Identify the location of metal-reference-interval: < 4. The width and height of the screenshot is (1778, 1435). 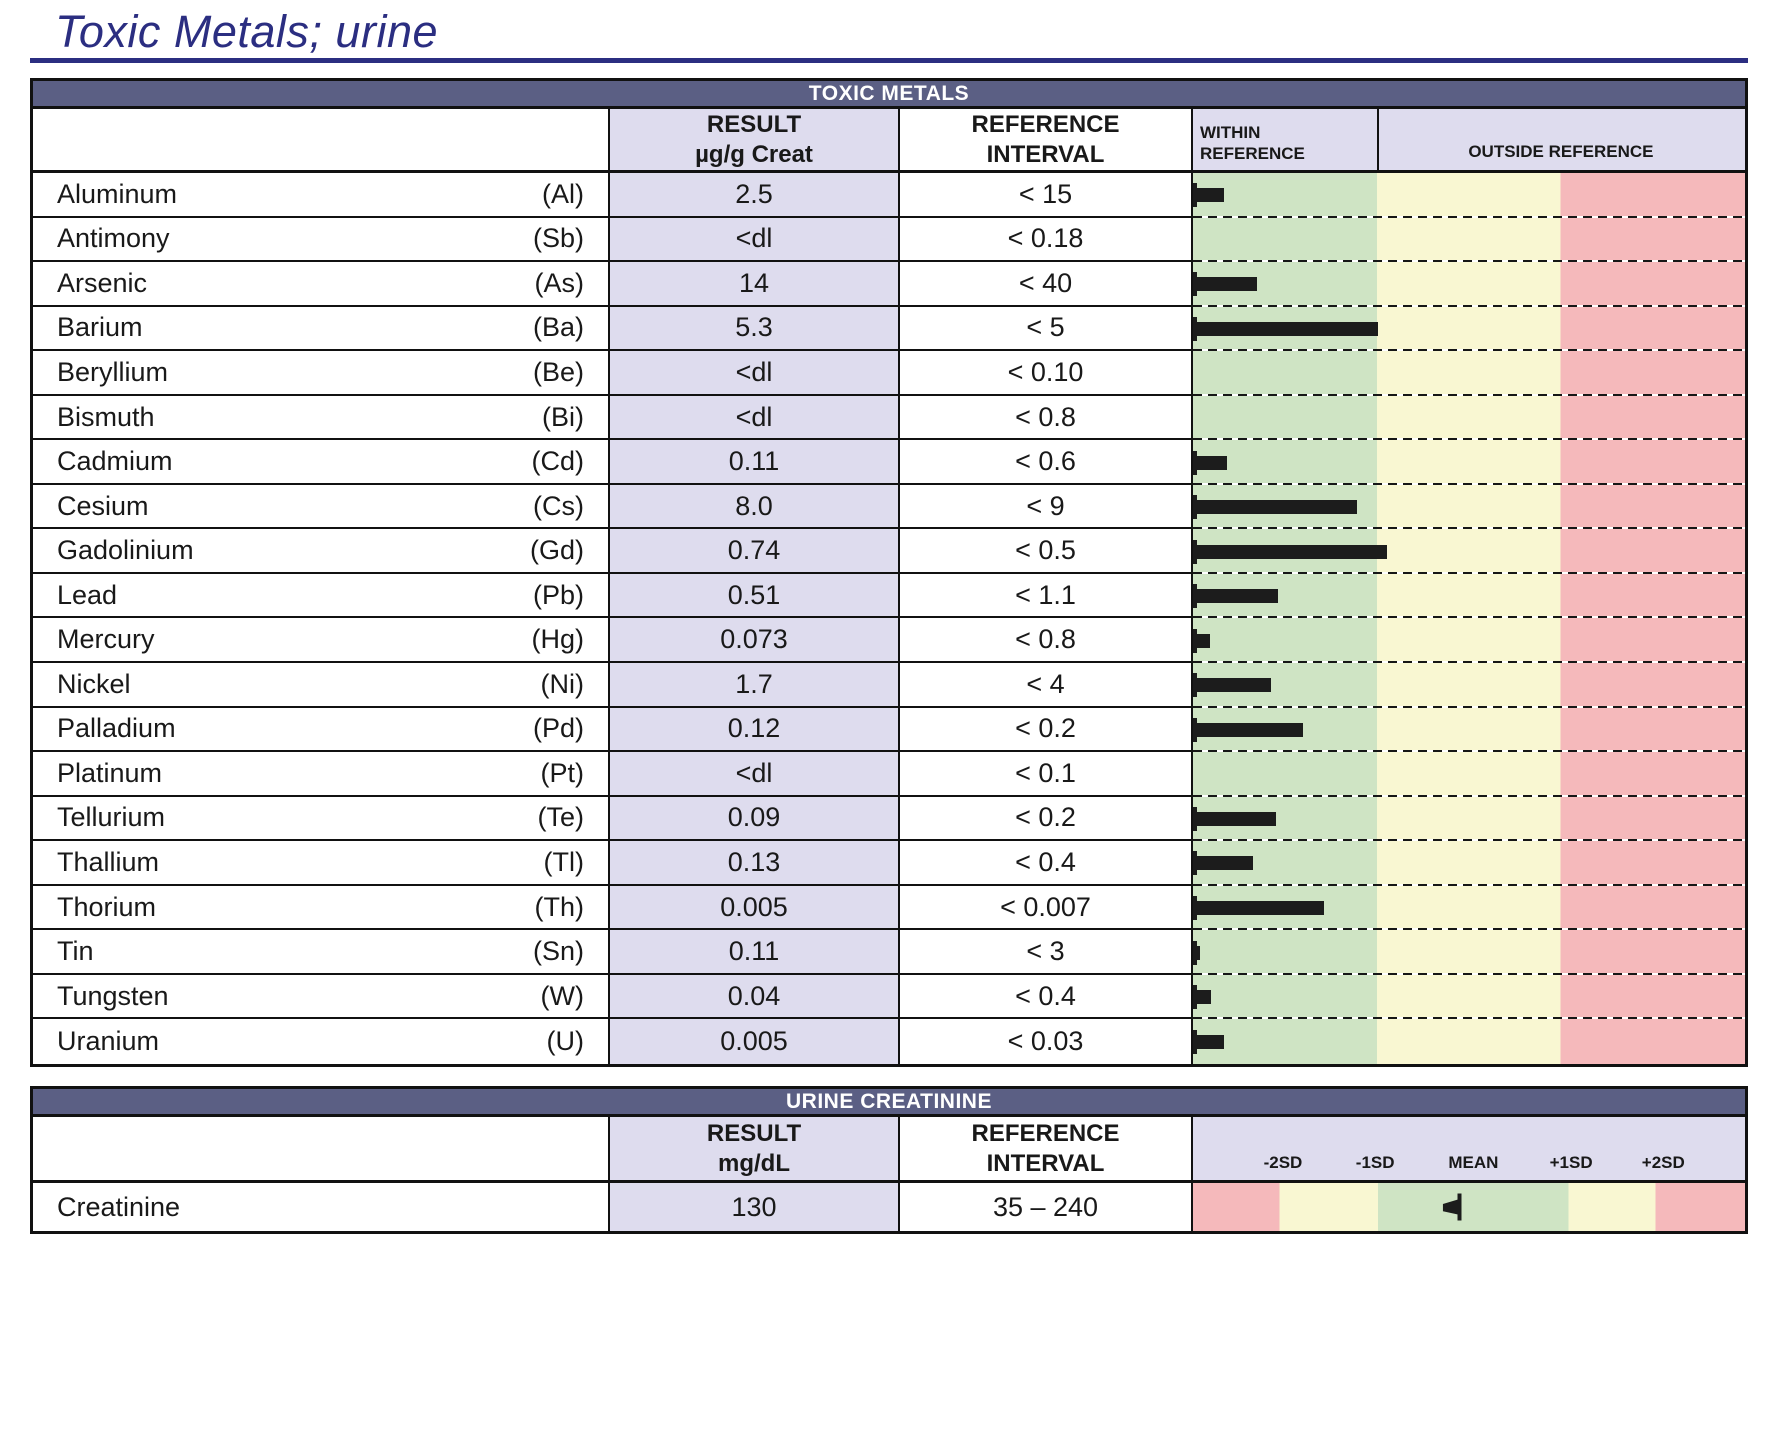
(1046, 685).